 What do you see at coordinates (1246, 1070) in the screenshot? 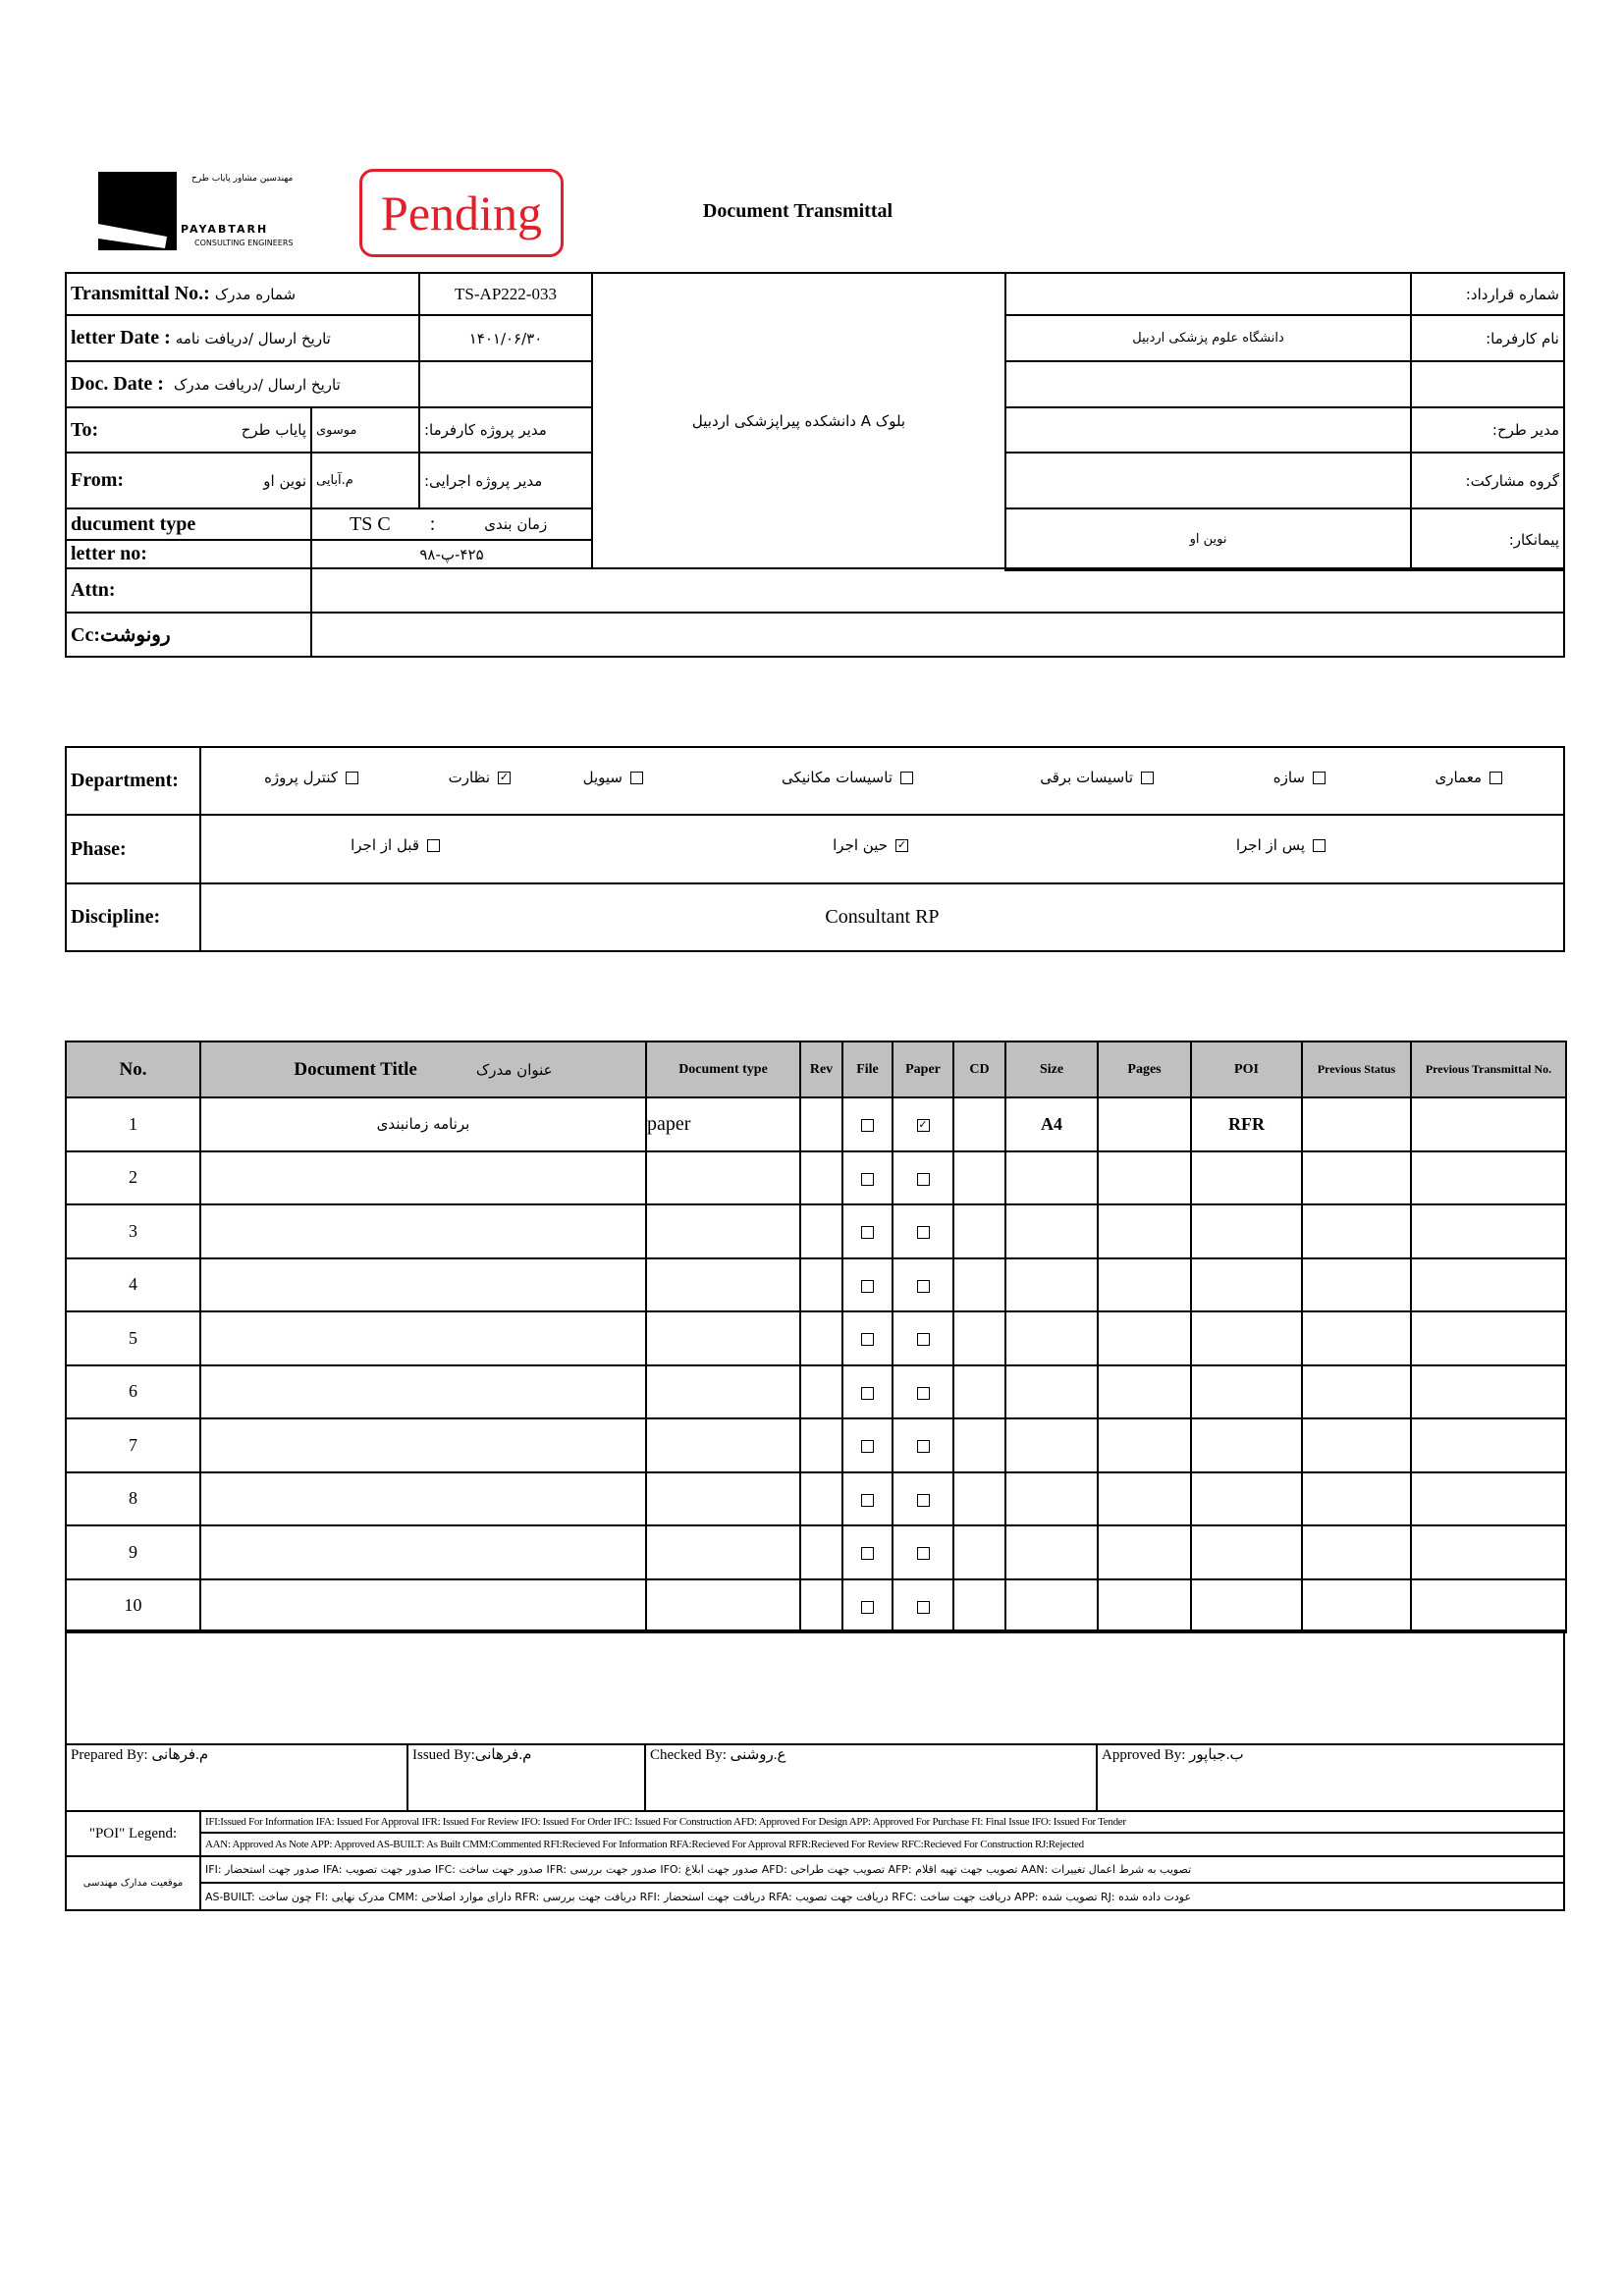
I see `col-poi: POI` at bounding box center [1246, 1070].